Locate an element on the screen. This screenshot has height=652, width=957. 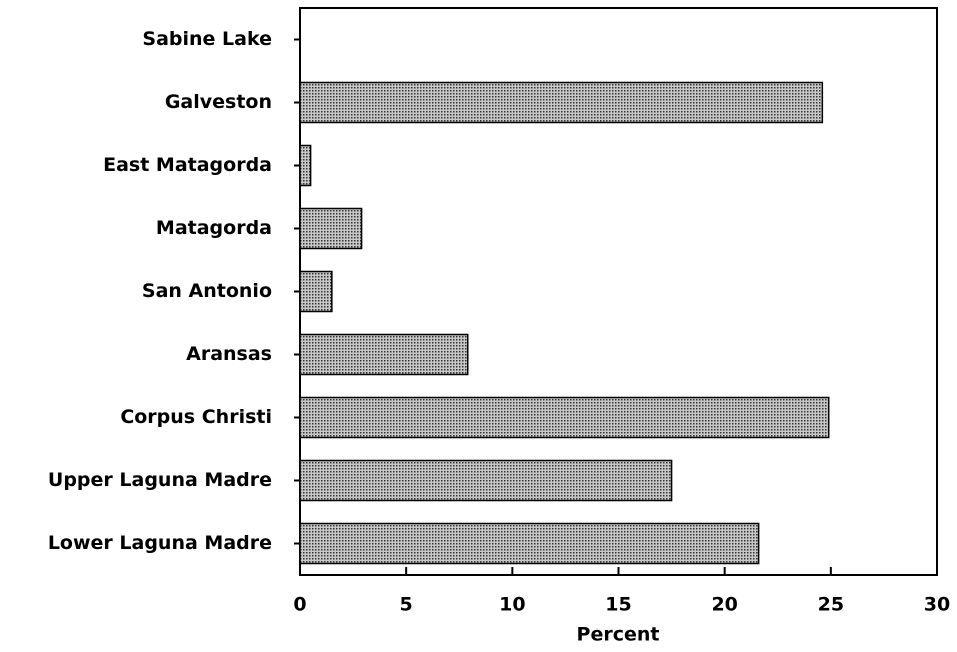
x-tick-label: 25 is located at coordinates (831, 605).